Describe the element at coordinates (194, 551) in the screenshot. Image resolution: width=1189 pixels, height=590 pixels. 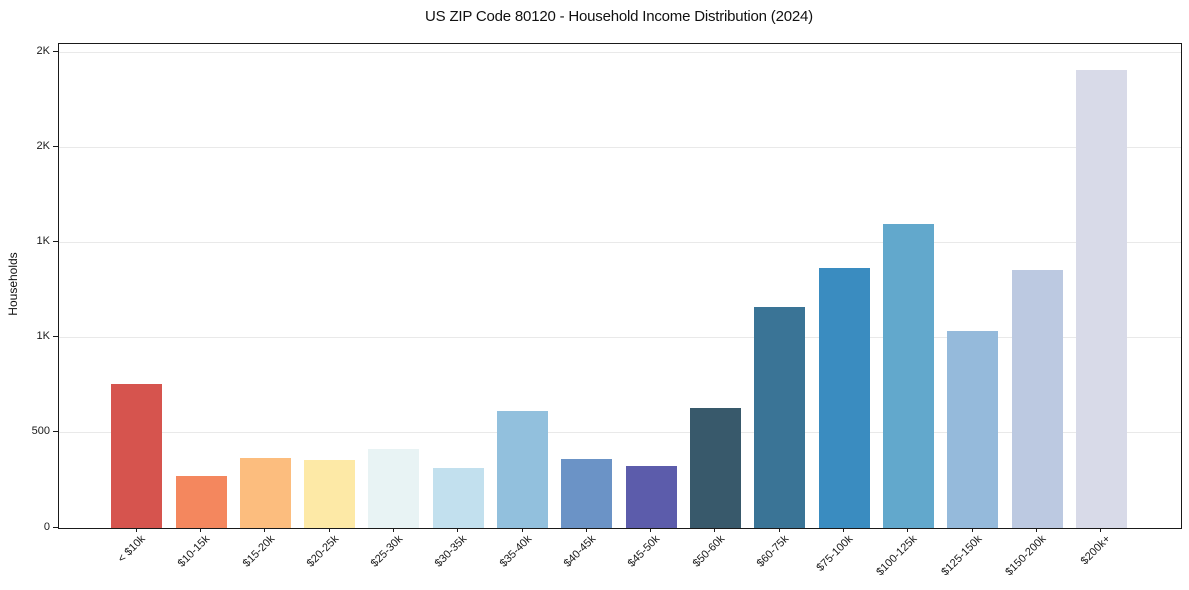
I see `x-tick-label: $10-15k` at that location.